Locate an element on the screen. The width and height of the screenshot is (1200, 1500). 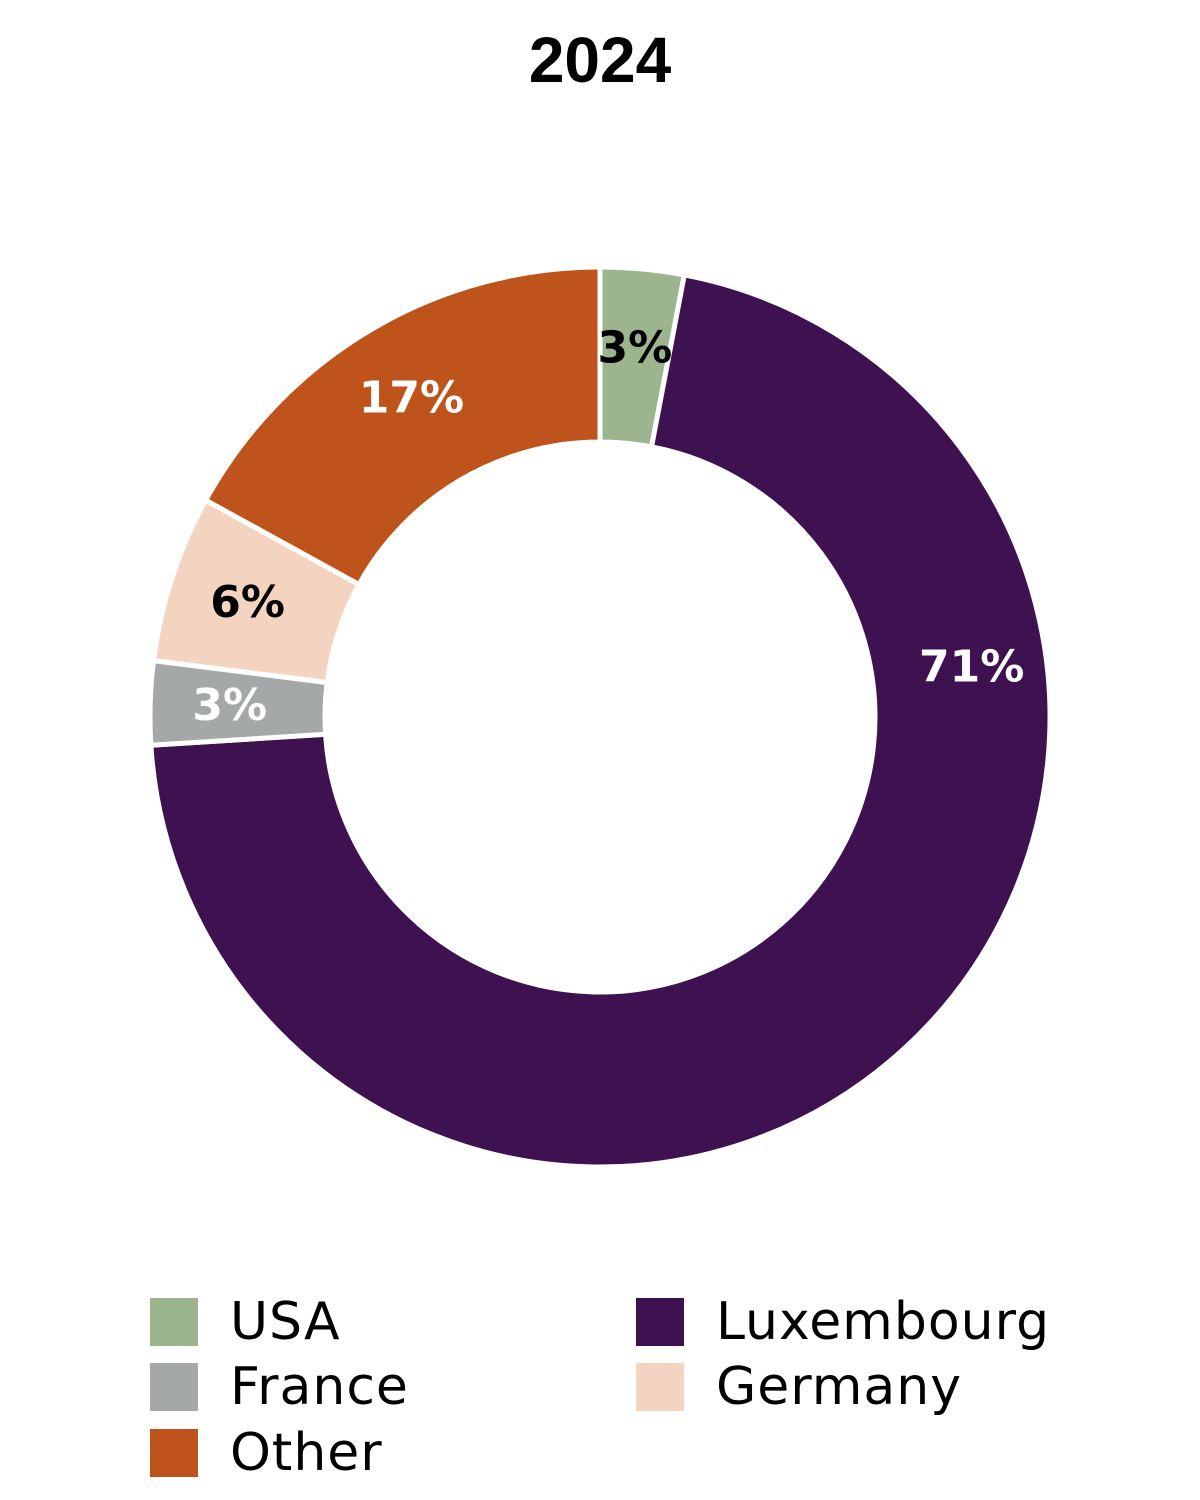
chart-title: 2024 is located at coordinates (600, 60).